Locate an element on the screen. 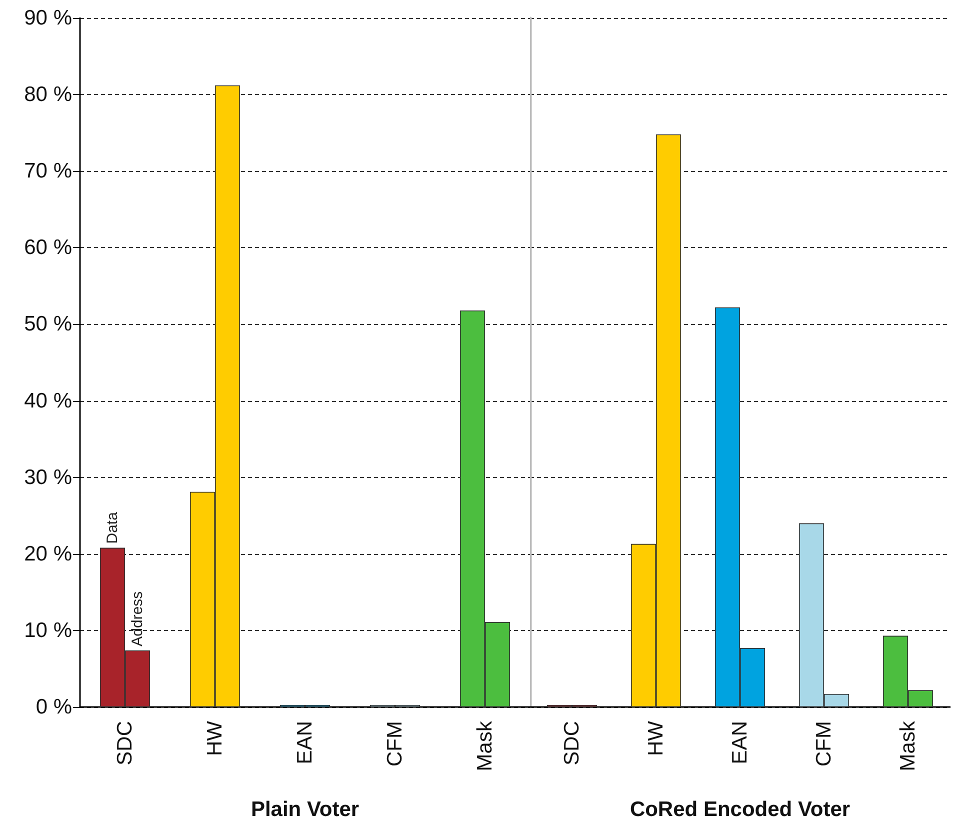  y-tick-label: 20 % is located at coordinates (48, 554).